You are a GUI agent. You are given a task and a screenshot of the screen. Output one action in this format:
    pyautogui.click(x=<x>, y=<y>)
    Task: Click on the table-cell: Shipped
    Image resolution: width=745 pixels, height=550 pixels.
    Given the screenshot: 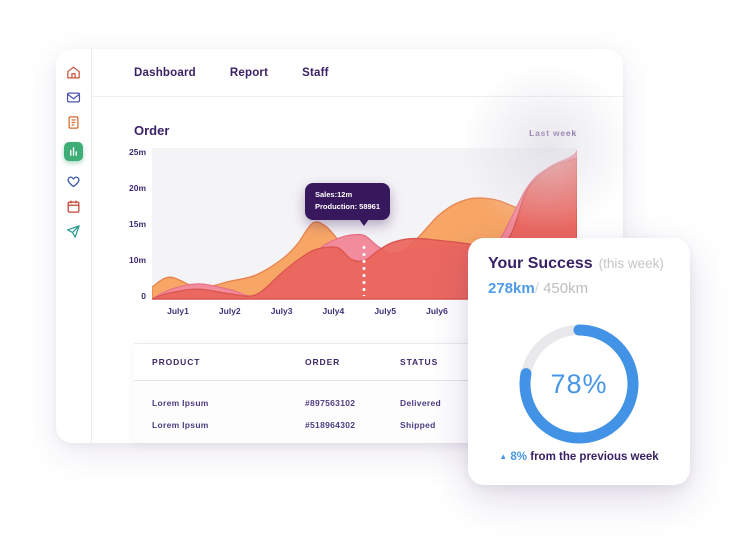 What is the action you would take?
    pyautogui.click(x=418, y=425)
    